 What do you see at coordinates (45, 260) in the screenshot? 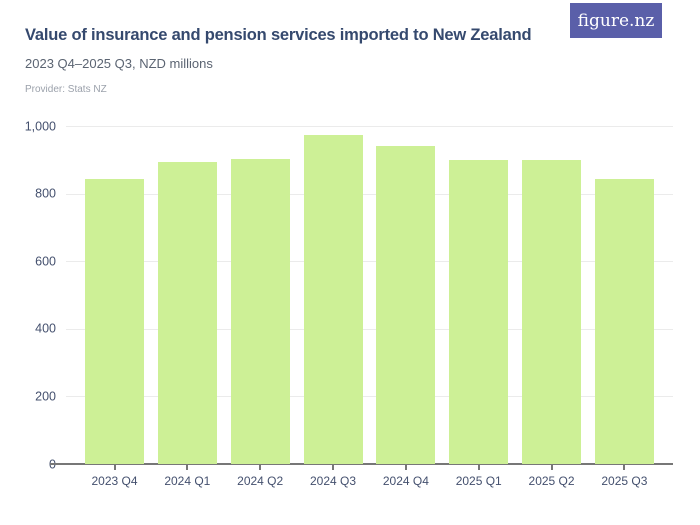
I see `y-axis-label: 600` at bounding box center [45, 260].